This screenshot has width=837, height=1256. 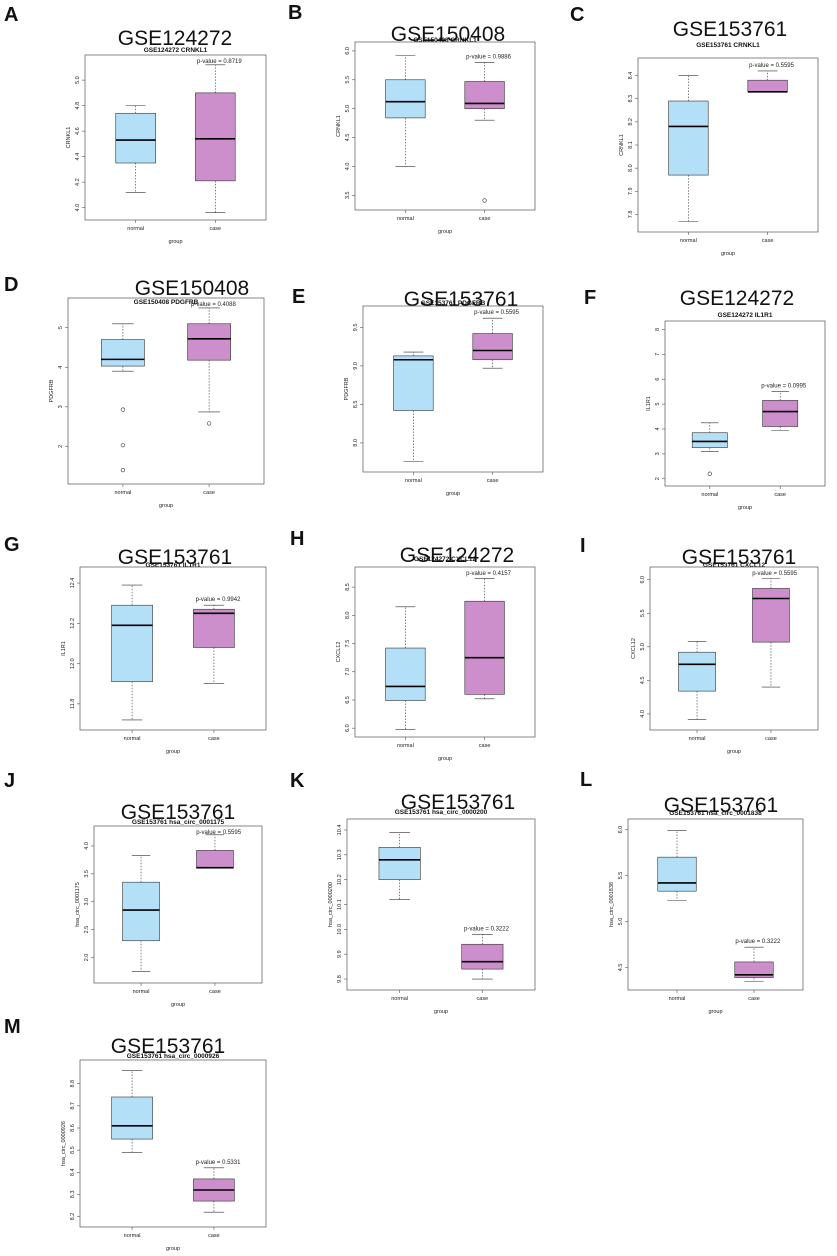 I want to click on y-tick-label: 12.2, so click(x=73, y=623).